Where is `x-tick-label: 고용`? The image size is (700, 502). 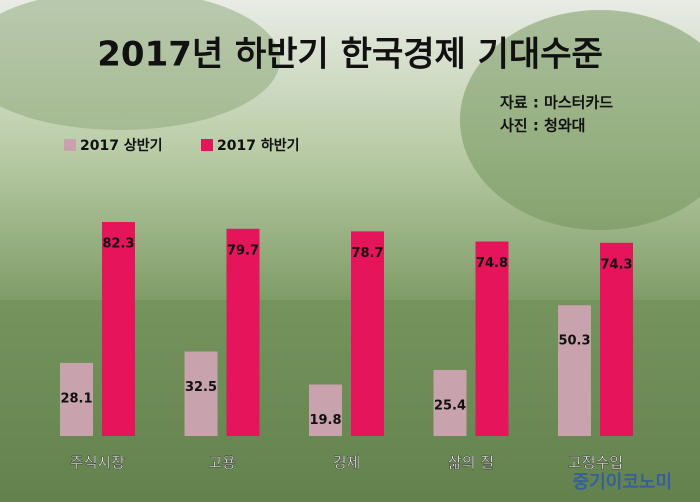
x-tick-label: 고용 is located at coordinates (222, 463).